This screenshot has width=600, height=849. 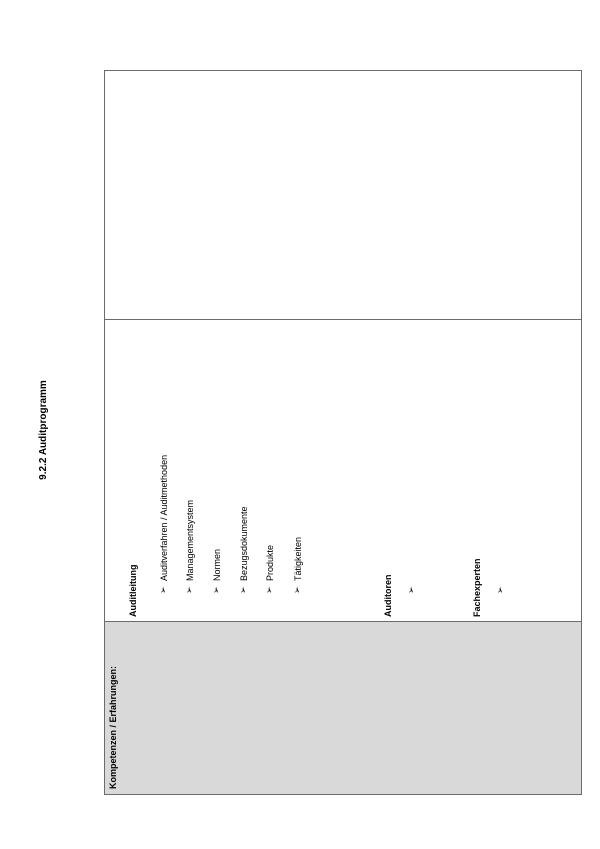 What do you see at coordinates (133, 591) in the screenshot?
I see `heading-auditleitung: Auditleitung` at bounding box center [133, 591].